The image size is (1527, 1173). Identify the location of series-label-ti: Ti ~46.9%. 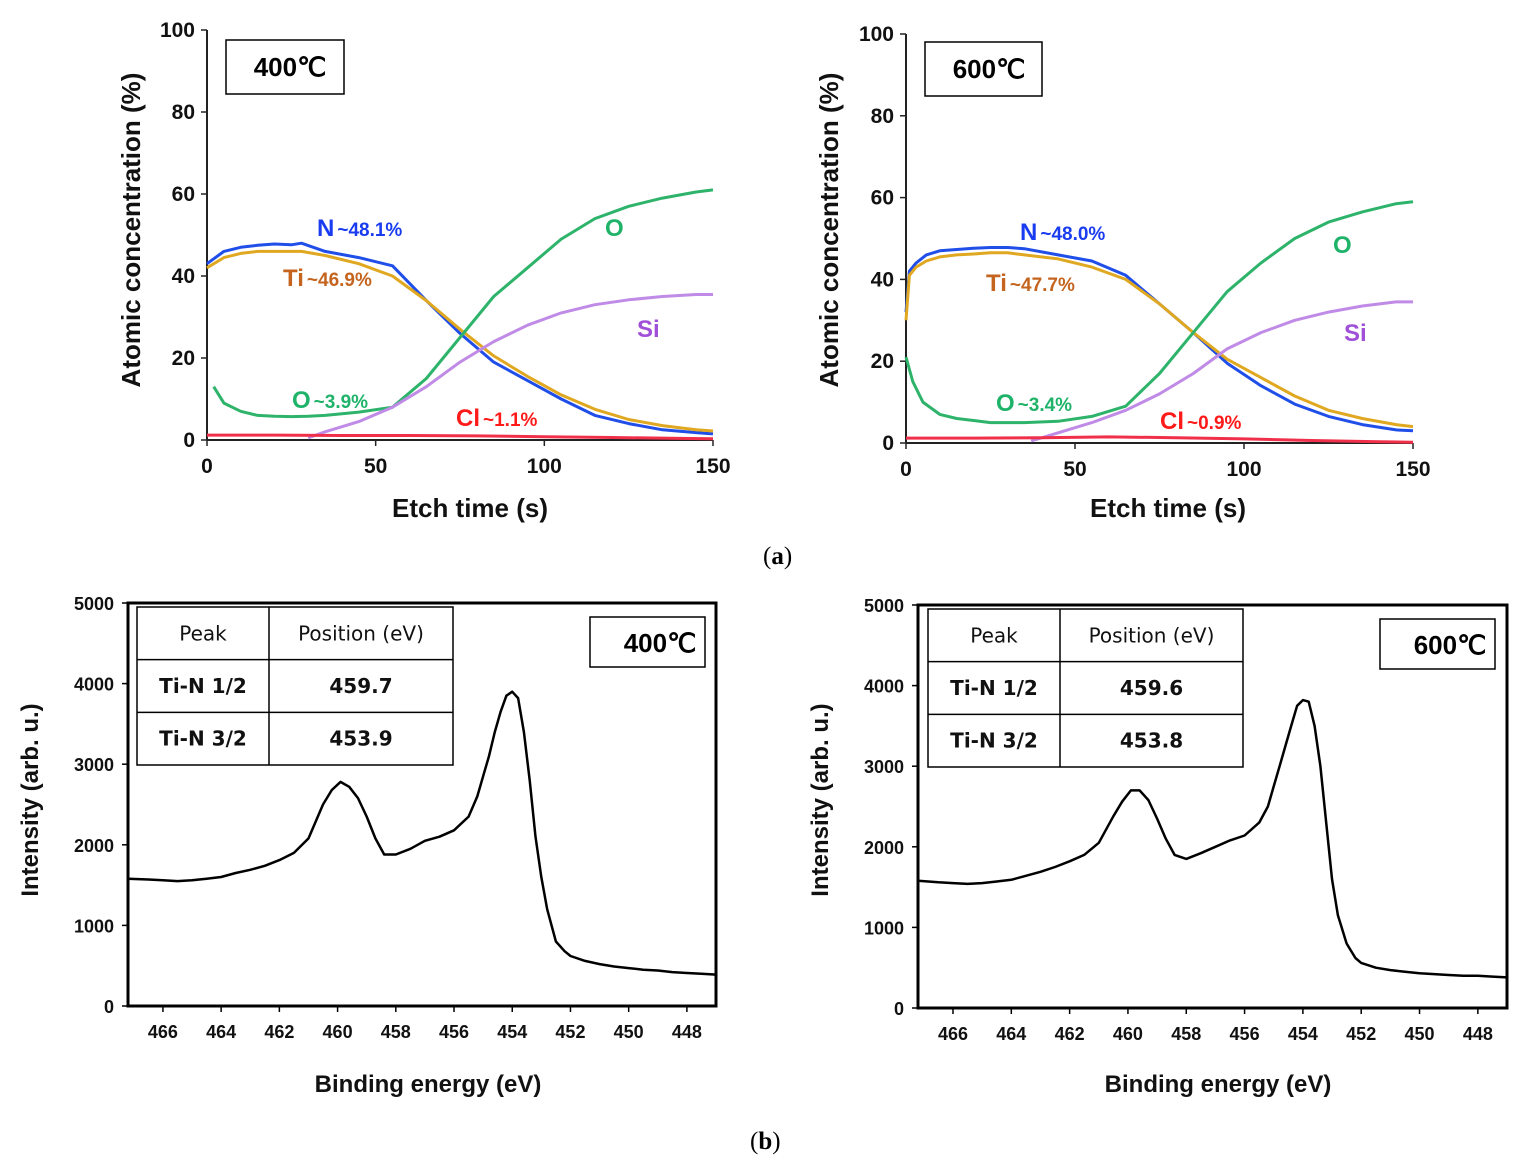
(327, 278).